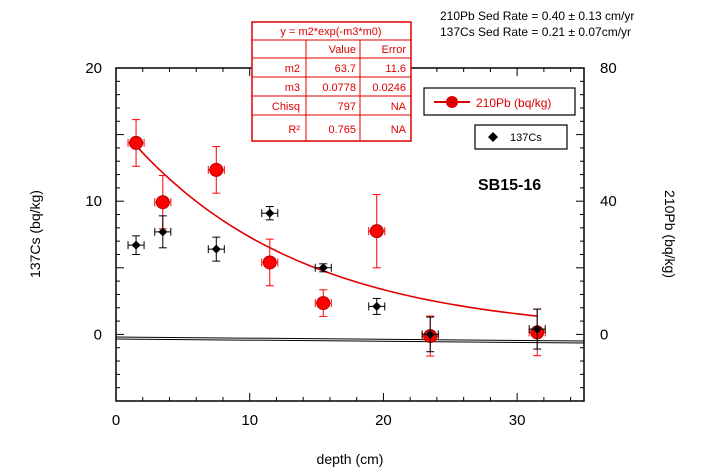 The image size is (708, 472). I want to click on fit-table-cell: 797, so click(347, 107).